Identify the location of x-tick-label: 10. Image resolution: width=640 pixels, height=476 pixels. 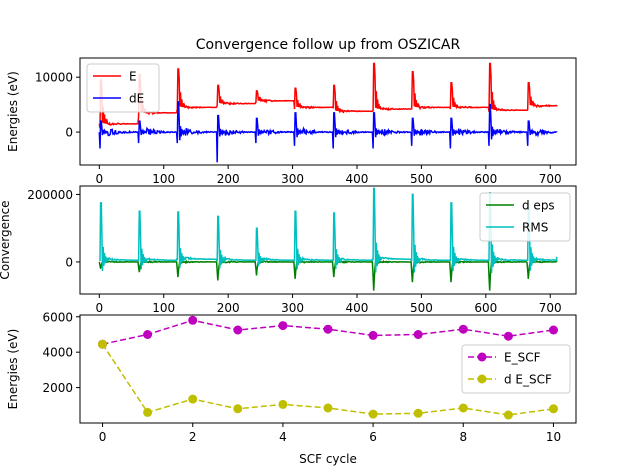
(553, 437).